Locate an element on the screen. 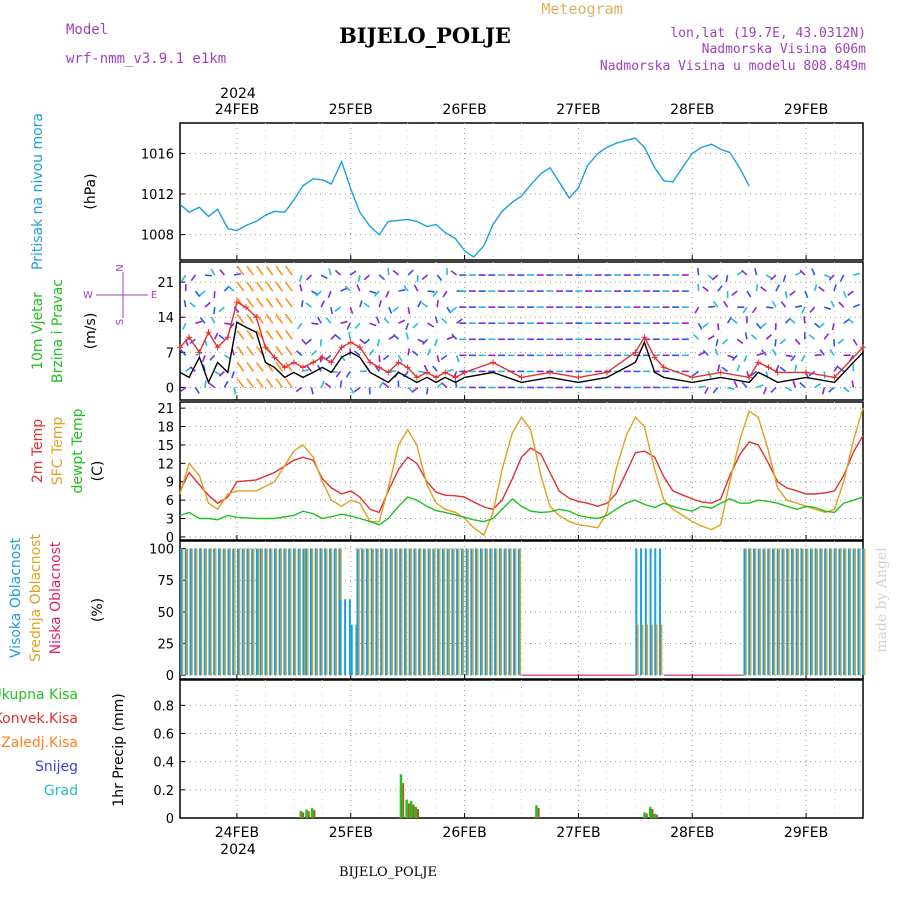  bottom-x-tick-label: 28FEB is located at coordinates (692, 833).